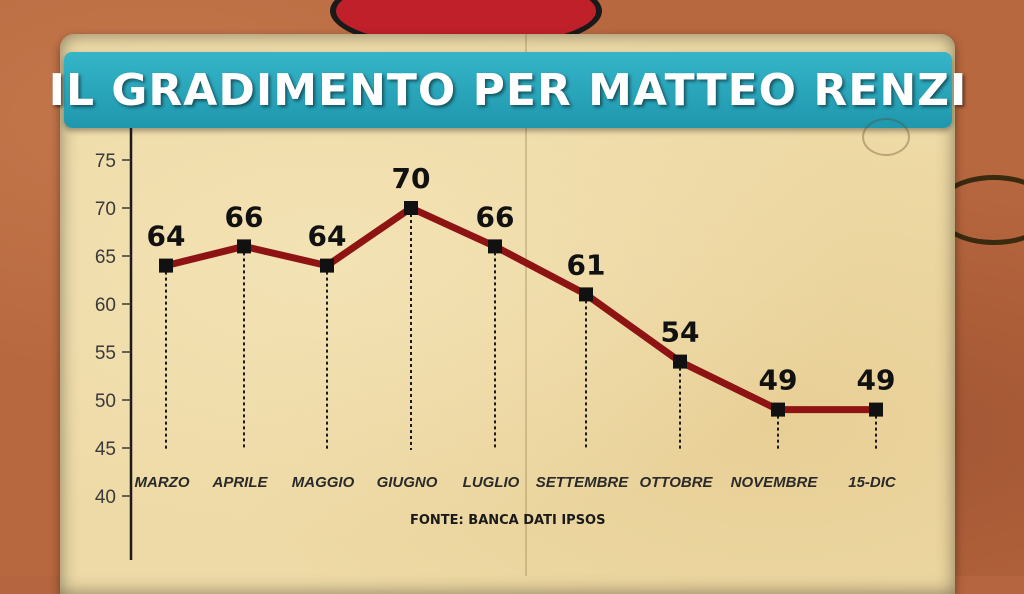 The width and height of the screenshot is (1024, 594). I want to click on x-tick-label: OTTOBRE, so click(676, 482).